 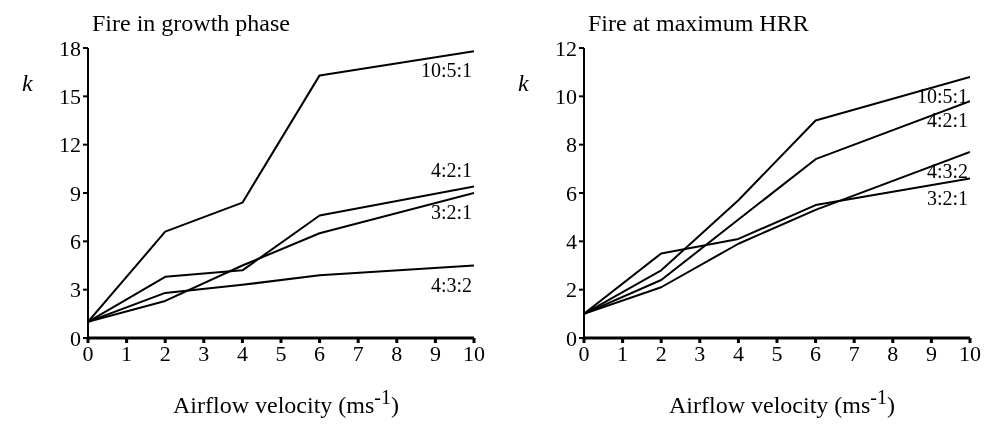 I want to click on y-tick-label: 15, so click(x=70, y=97).